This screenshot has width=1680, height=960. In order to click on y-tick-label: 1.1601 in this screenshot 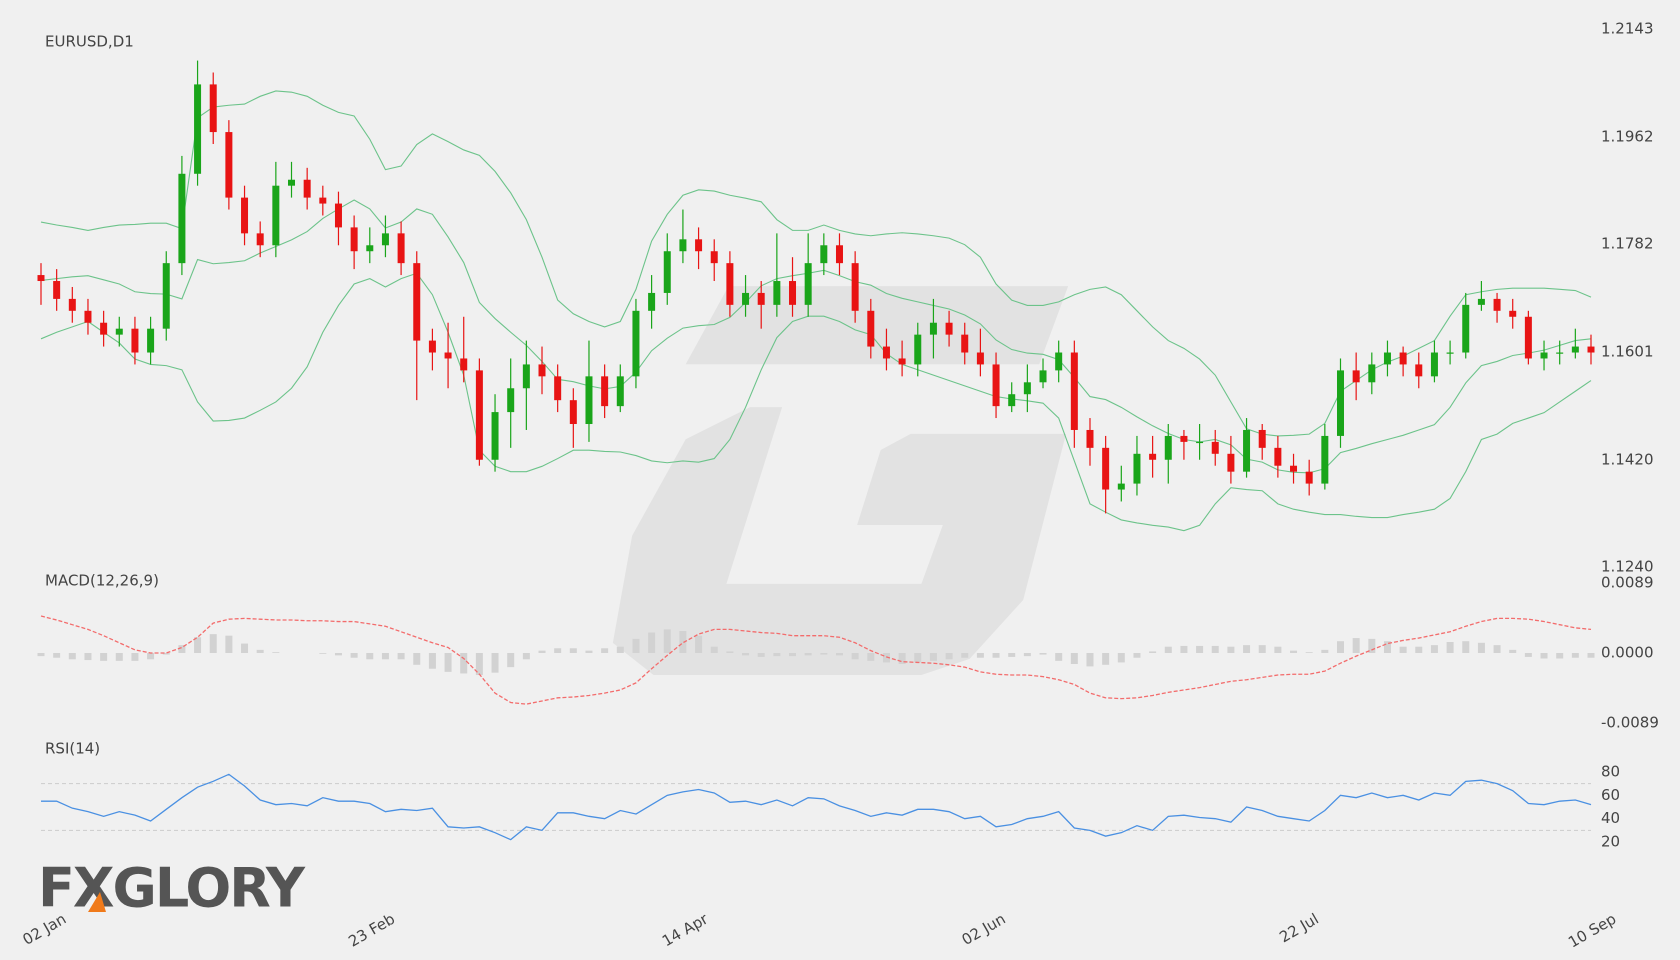, I will do `click(1627, 351)`.